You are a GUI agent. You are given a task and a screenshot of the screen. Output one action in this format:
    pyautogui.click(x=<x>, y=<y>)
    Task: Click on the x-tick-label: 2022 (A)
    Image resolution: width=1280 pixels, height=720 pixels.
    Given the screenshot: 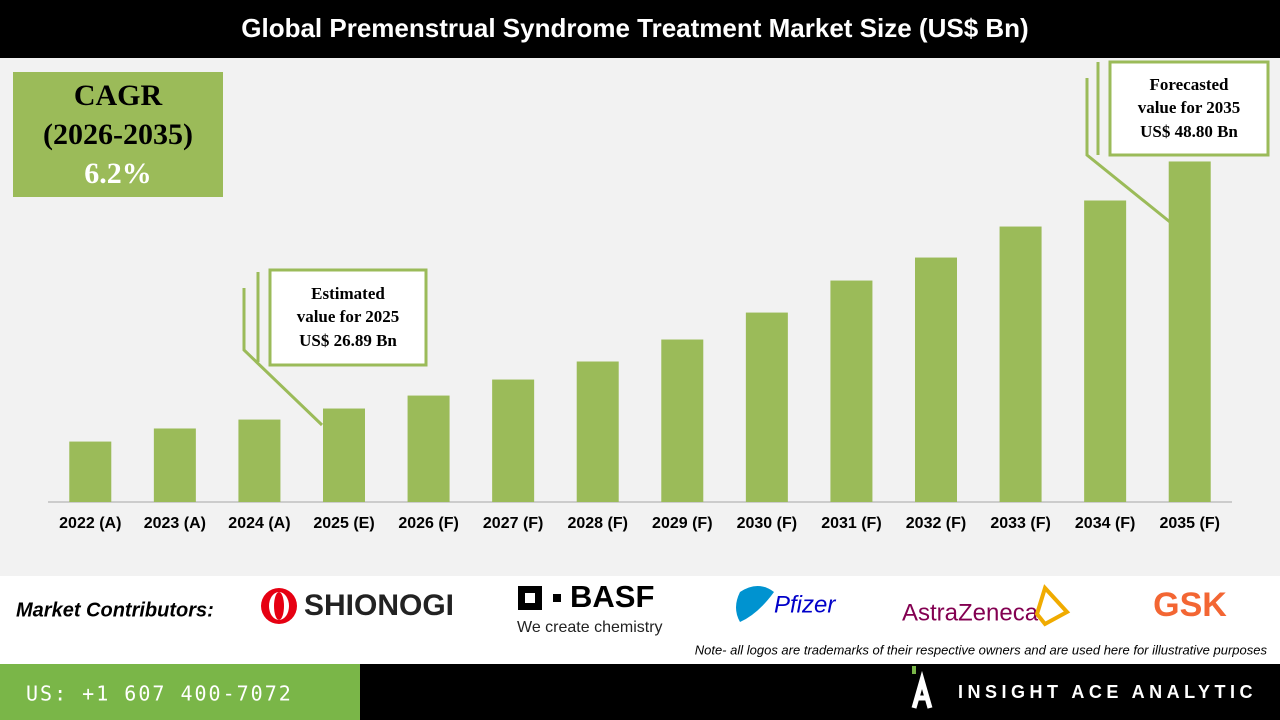 What is the action you would take?
    pyautogui.click(x=90, y=523)
    